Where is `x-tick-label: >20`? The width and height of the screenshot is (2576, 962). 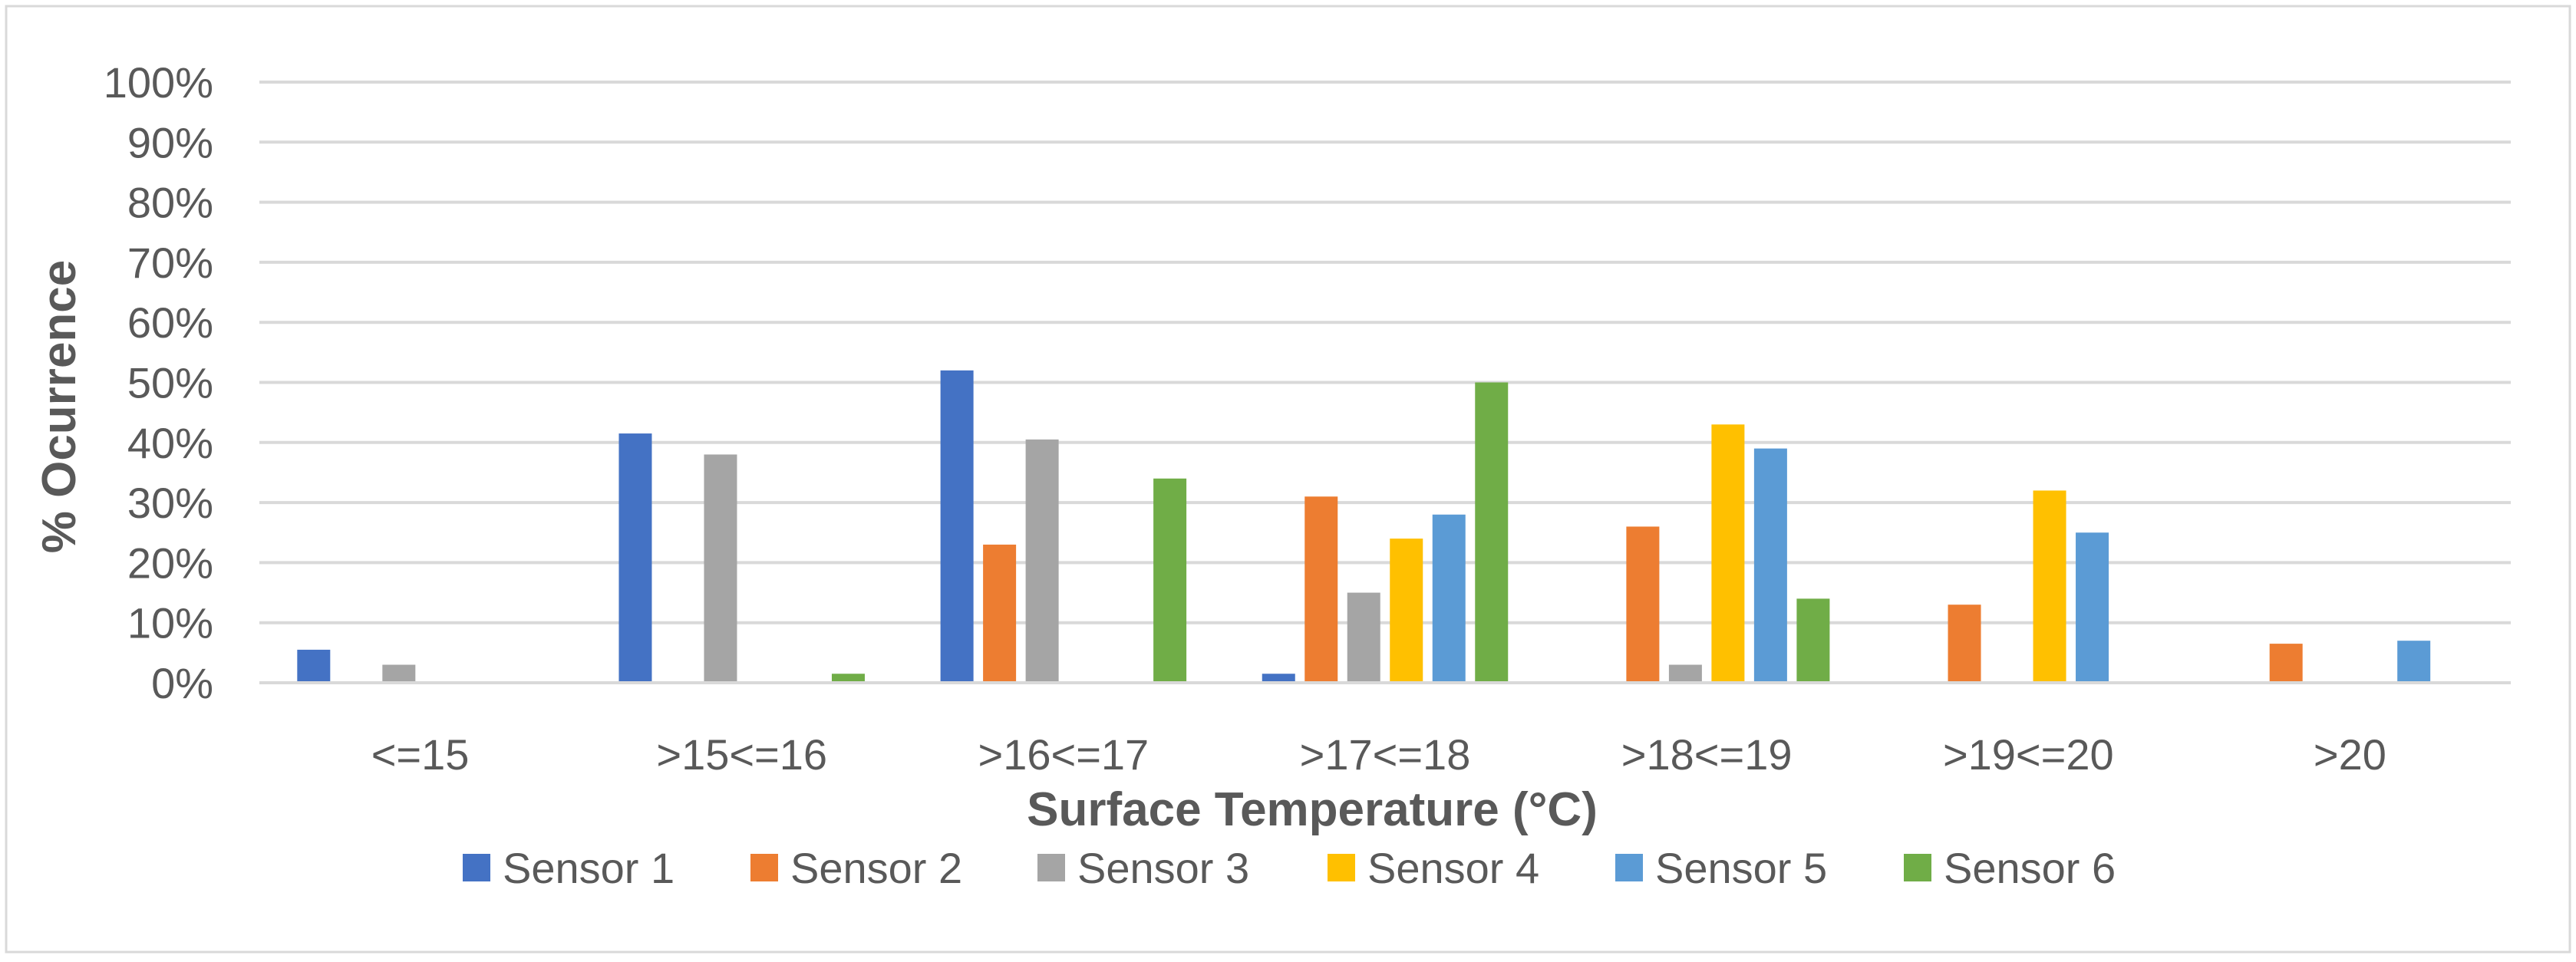
x-tick-label: >20 is located at coordinates (2350, 754).